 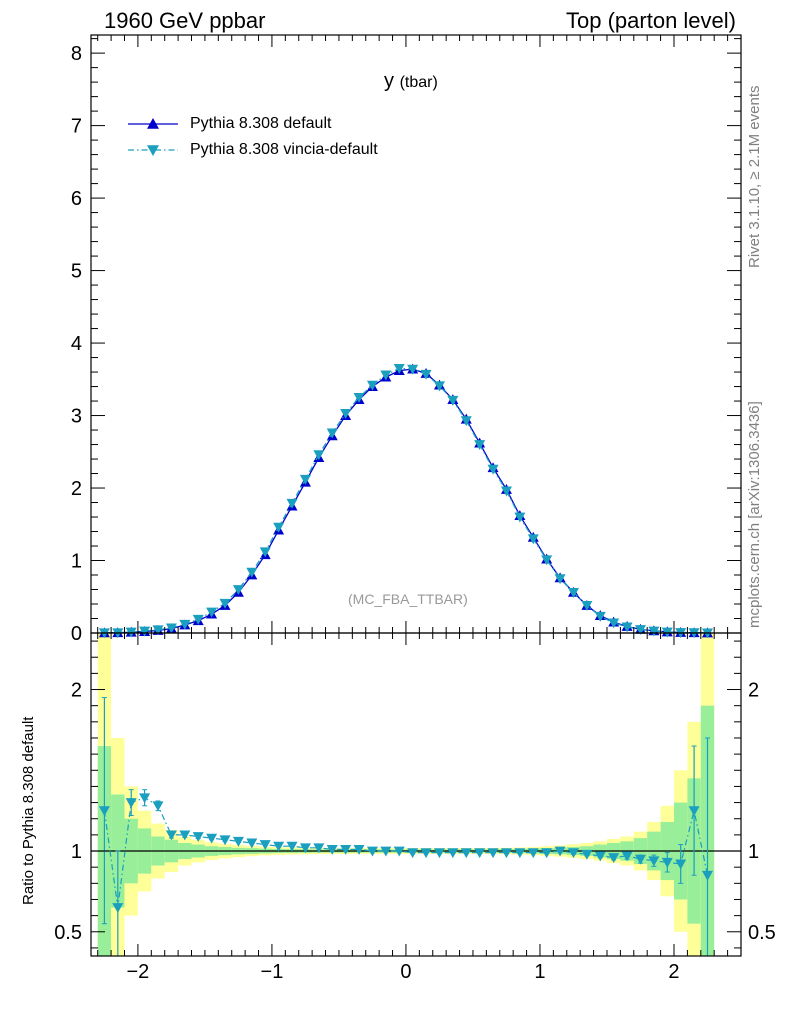 What do you see at coordinates (539, 972) in the screenshot?
I see `x-tick-label: 1` at bounding box center [539, 972].